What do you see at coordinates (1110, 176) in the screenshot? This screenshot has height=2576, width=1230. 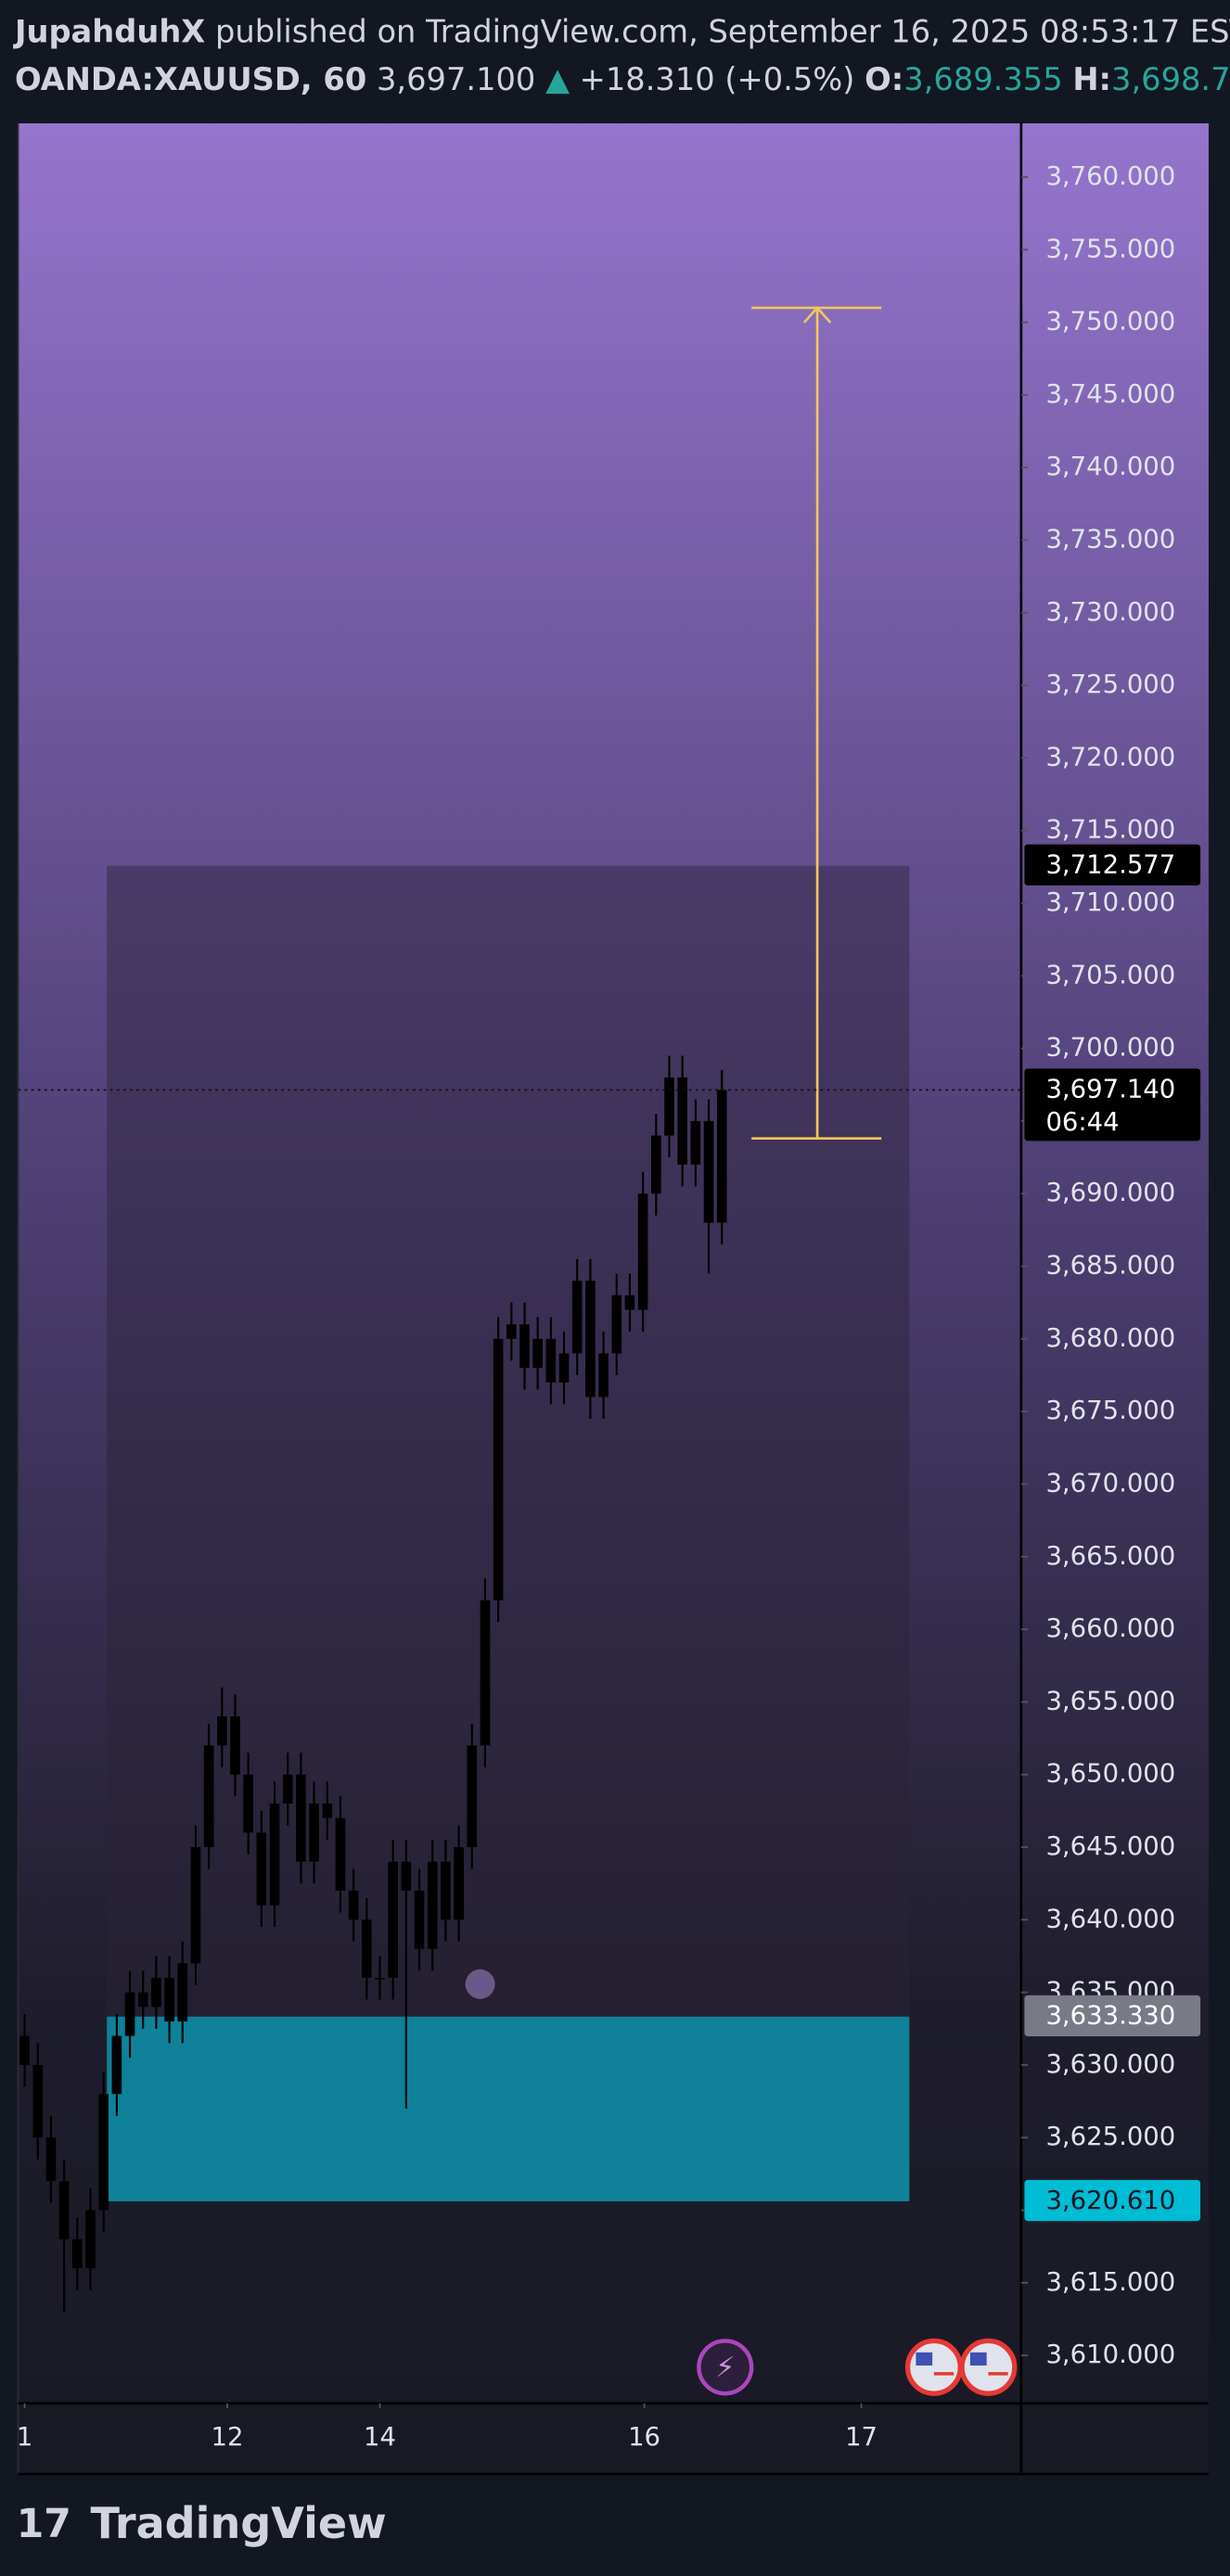 I see `y-tick-label: 3,760.000` at bounding box center [1110, 176].